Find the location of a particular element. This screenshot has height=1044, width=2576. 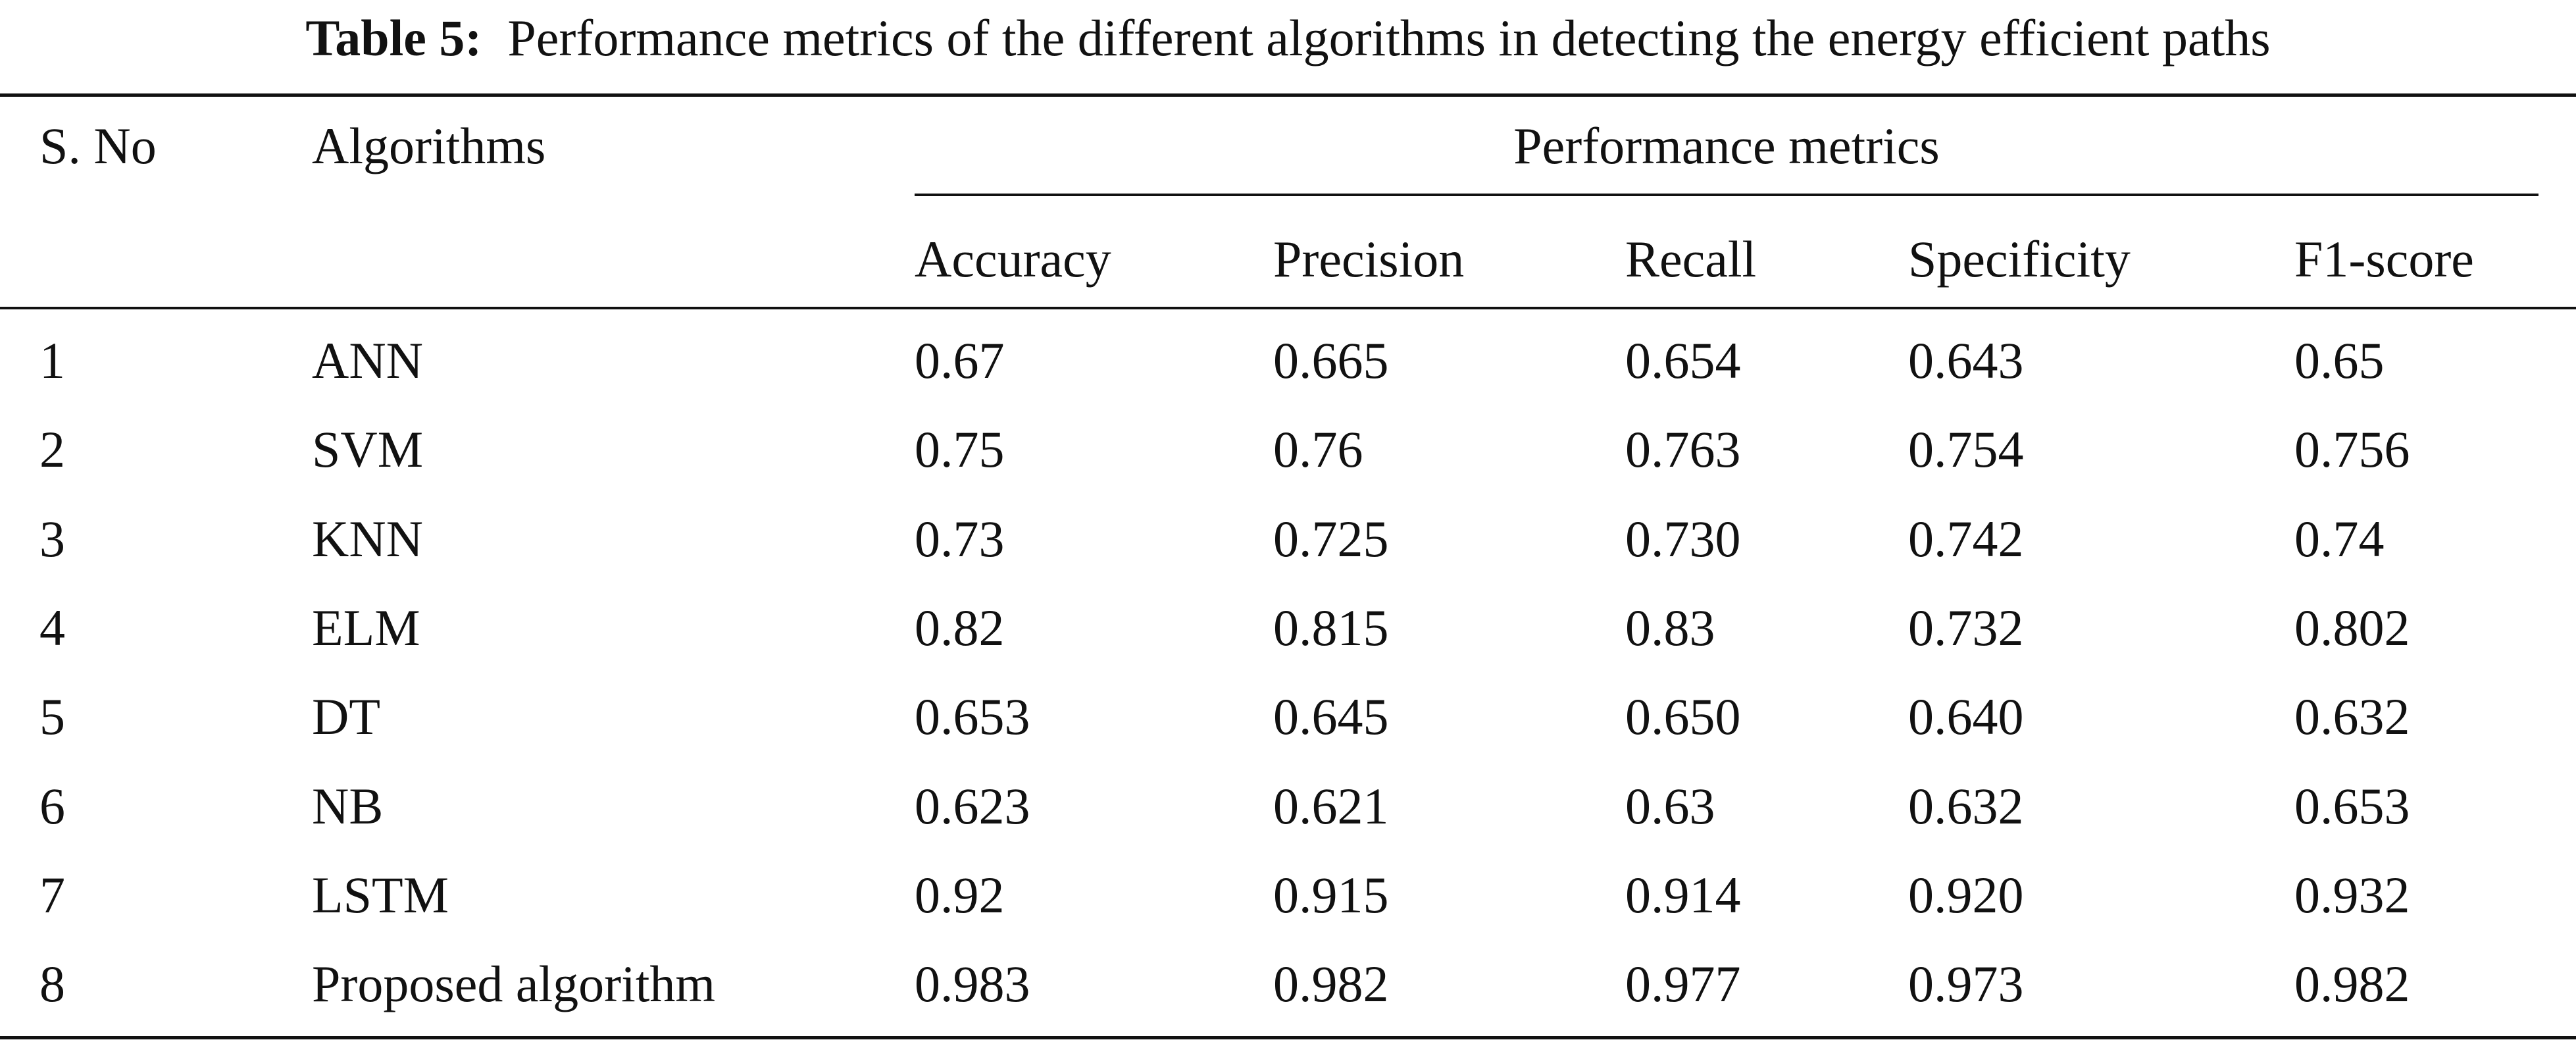

table-row: 4 ELM 0.82 0.815 0.83 0.732 0.802 is located at coordinates (1288, 628).